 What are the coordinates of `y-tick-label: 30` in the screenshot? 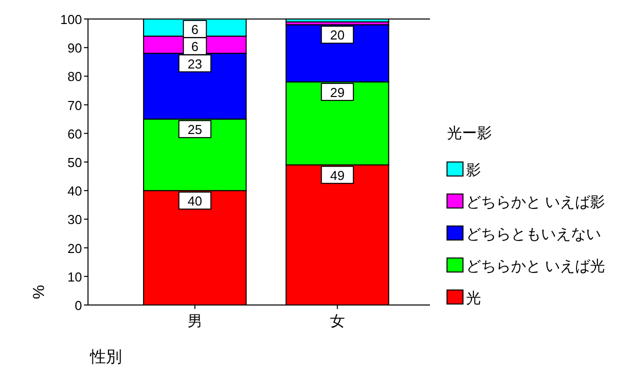 It's located at (75, 220).